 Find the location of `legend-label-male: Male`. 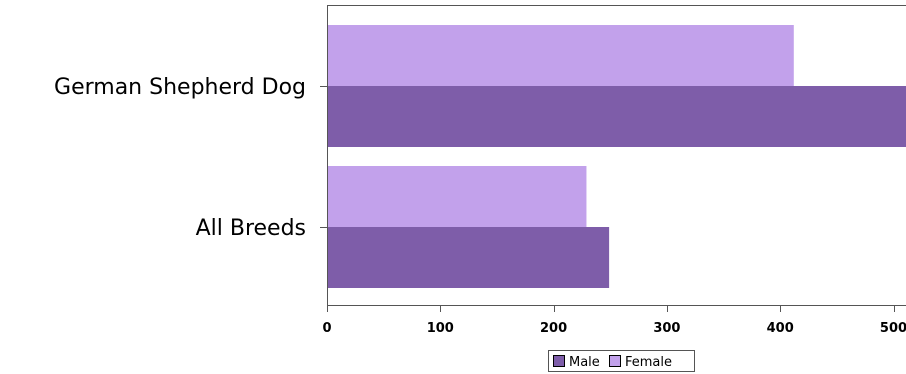

legend-label-male: Male is located at coordinates (584, 362).